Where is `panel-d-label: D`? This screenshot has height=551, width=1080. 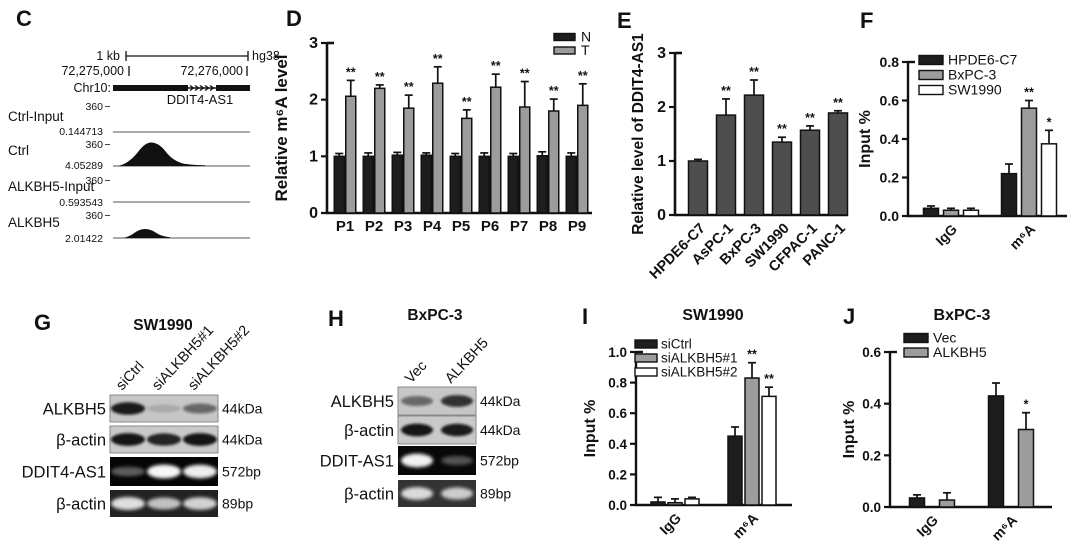
panel-d-label: D is located at coordinates (294, 18).